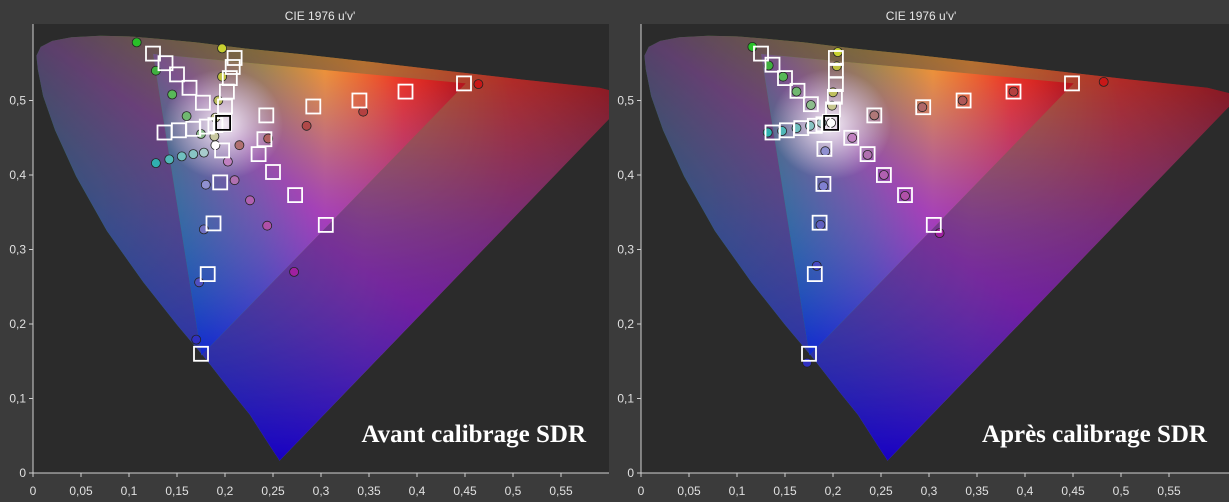 The height and width of the screenshot is (502, 1229). I want to click on y-tick-label: 0,2, so click(17, 324).